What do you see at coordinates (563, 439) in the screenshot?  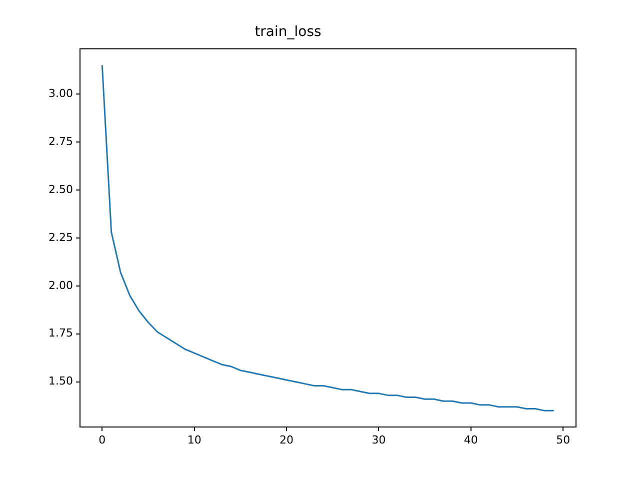 I see `x-tick-label: 50` at bounding box center [563, 439].